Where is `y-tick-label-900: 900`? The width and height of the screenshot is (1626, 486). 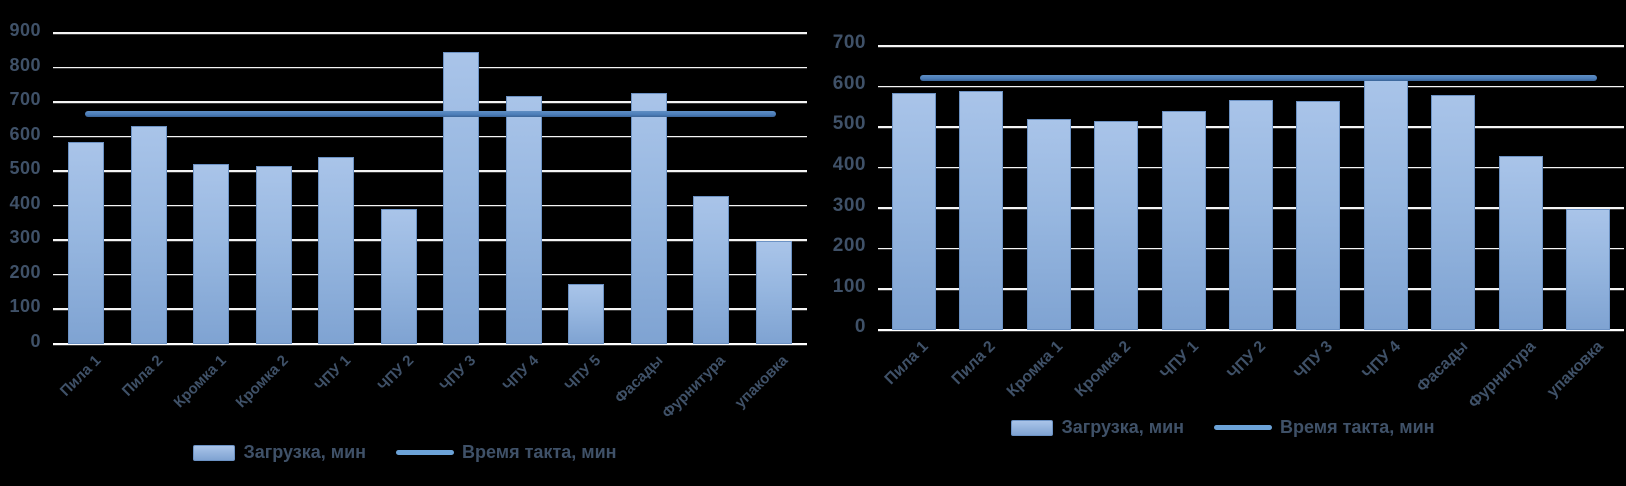
y-tick-label-900: 900 is located at coordinates (25, 30).